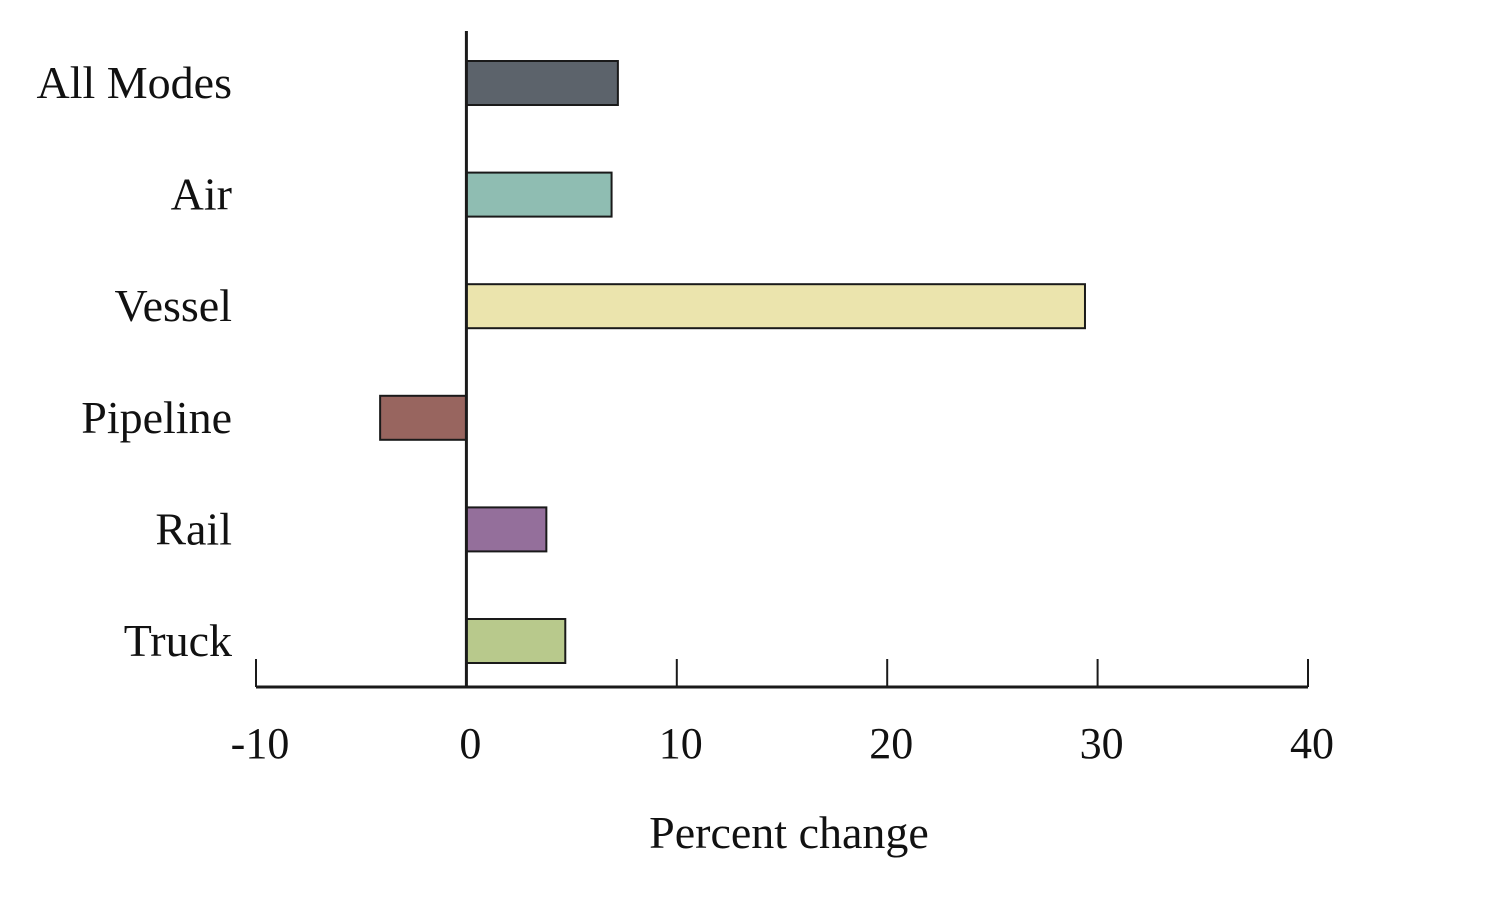 Image resolution: width=1501 pixels, height=898 pixels. What do you see at coordinates (775, 306) in the screenshot?
I see `bar-vessel` at bounding box center [775, 306].